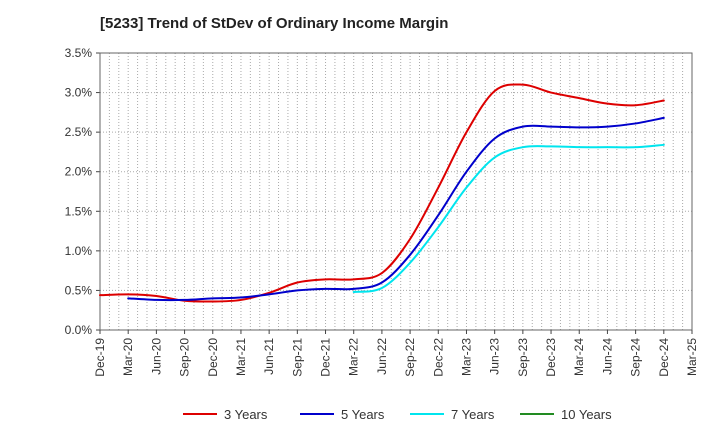  I want to click on x-tick-label: Dec-19, so click(100, 357).